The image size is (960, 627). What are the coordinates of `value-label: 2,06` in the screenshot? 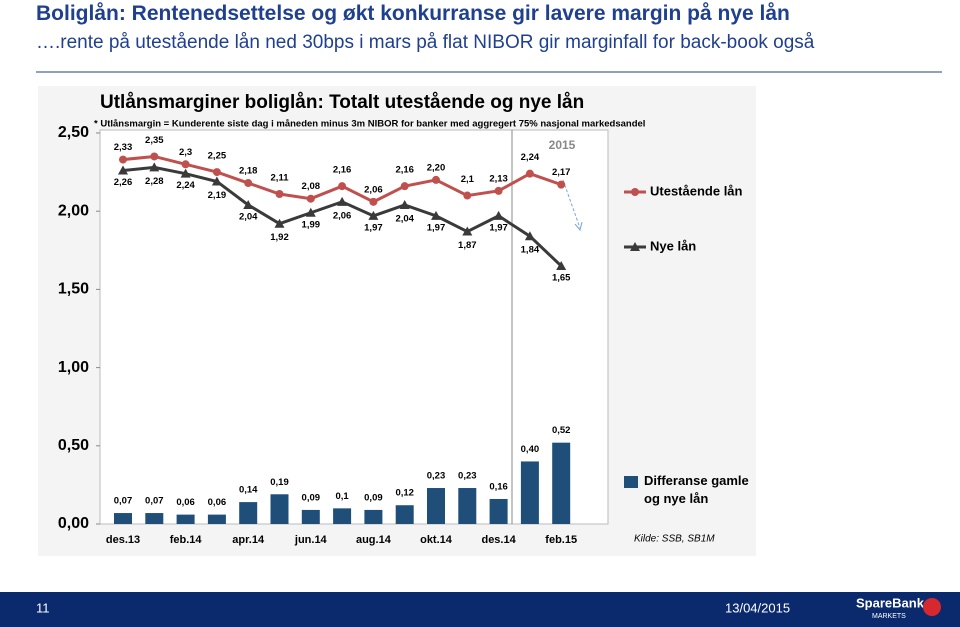 It's located at (342, 215).